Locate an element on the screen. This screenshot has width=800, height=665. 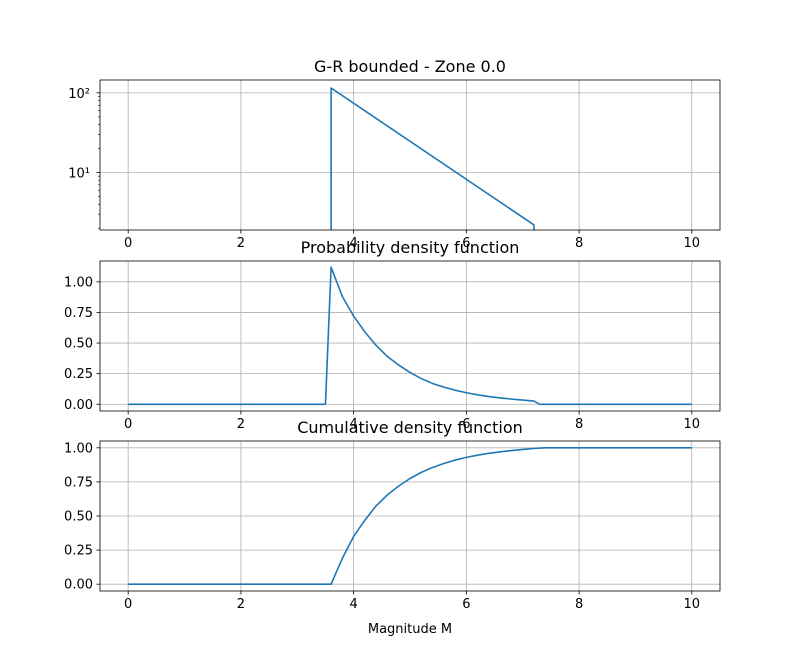
y-tick-label: 10² is located at coordinates (79, 94).